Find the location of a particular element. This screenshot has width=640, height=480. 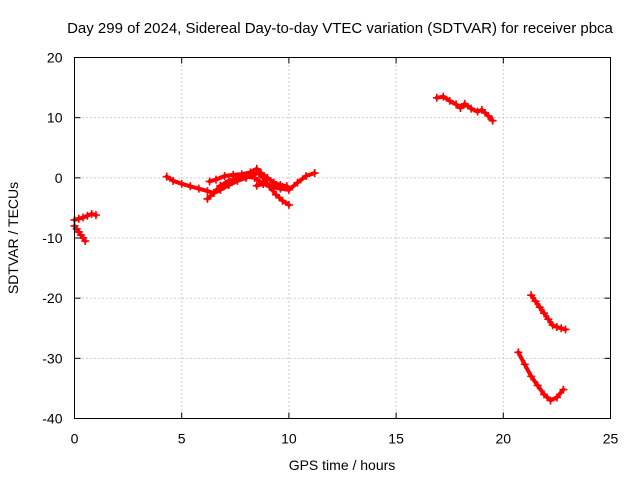

y-tick-label: -30 is located at coordinates (52, 358).